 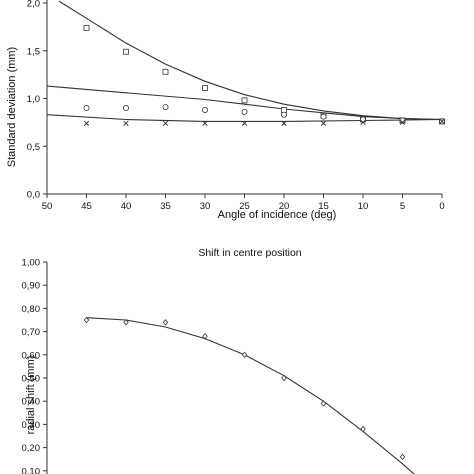 What do you see at coordinates (31, 448) in the screenshot?
I see `bottom-y-tick-label: 0,20` at bounding box center [31, 448].